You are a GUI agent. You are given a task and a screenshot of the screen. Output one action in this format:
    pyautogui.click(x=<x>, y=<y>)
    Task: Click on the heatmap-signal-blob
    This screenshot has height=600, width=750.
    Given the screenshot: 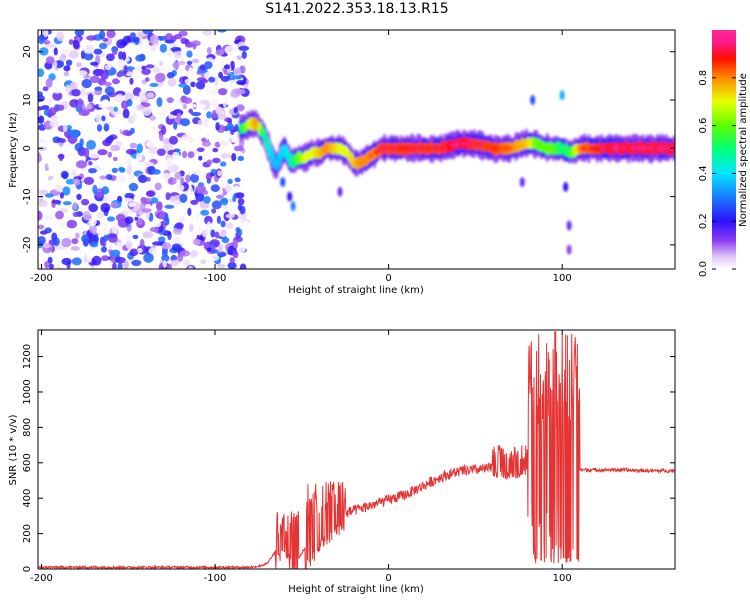 What is the action you would take?
    pyautogui.click(x=264, y=134)
    